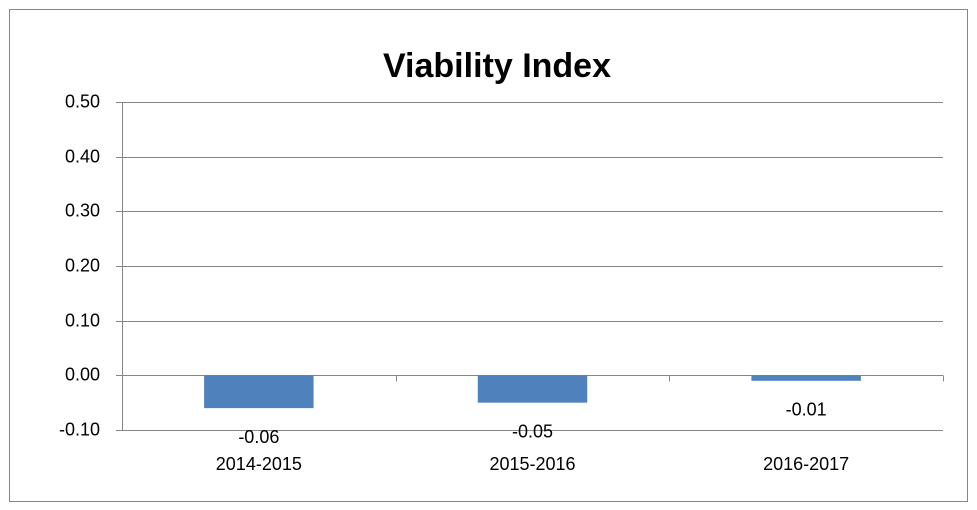  What do you see at coordinates (82, 101) in the screenshot?
I see `y-tick-label: 0.50` at bounding box center [82, 101].